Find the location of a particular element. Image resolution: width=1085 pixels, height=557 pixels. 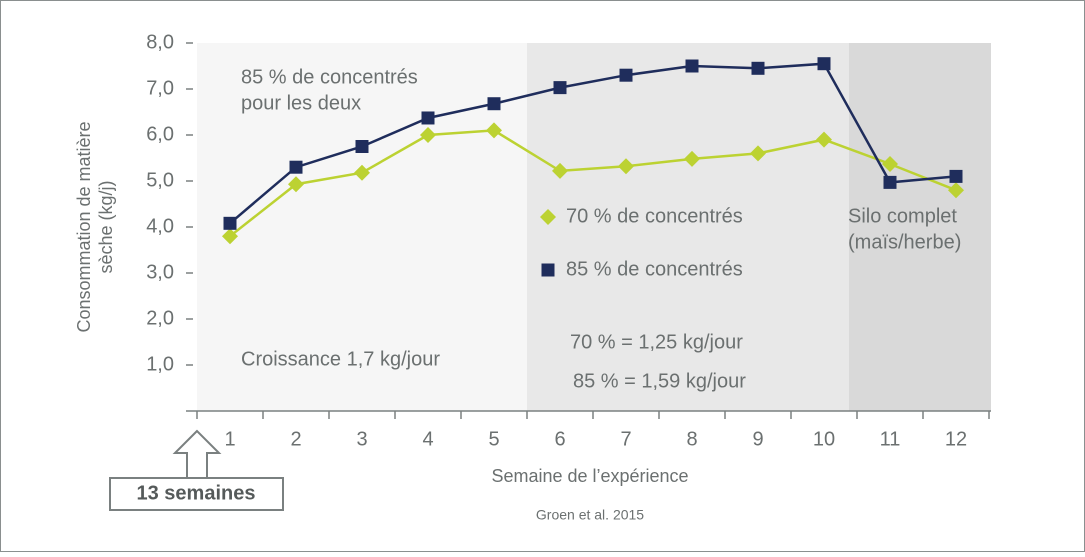

x-tick-label: 11 is located at coordinates (890, 439).